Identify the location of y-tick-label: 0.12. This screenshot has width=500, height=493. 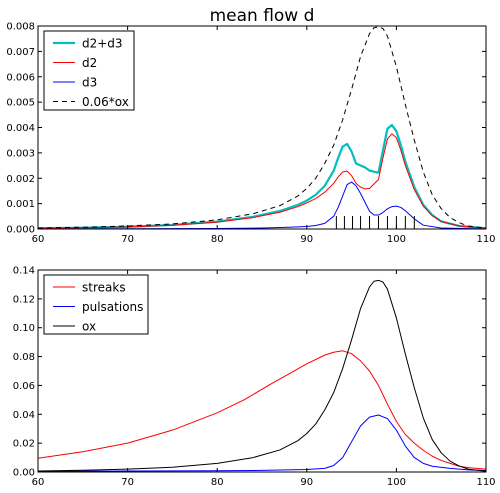
(24, 299).